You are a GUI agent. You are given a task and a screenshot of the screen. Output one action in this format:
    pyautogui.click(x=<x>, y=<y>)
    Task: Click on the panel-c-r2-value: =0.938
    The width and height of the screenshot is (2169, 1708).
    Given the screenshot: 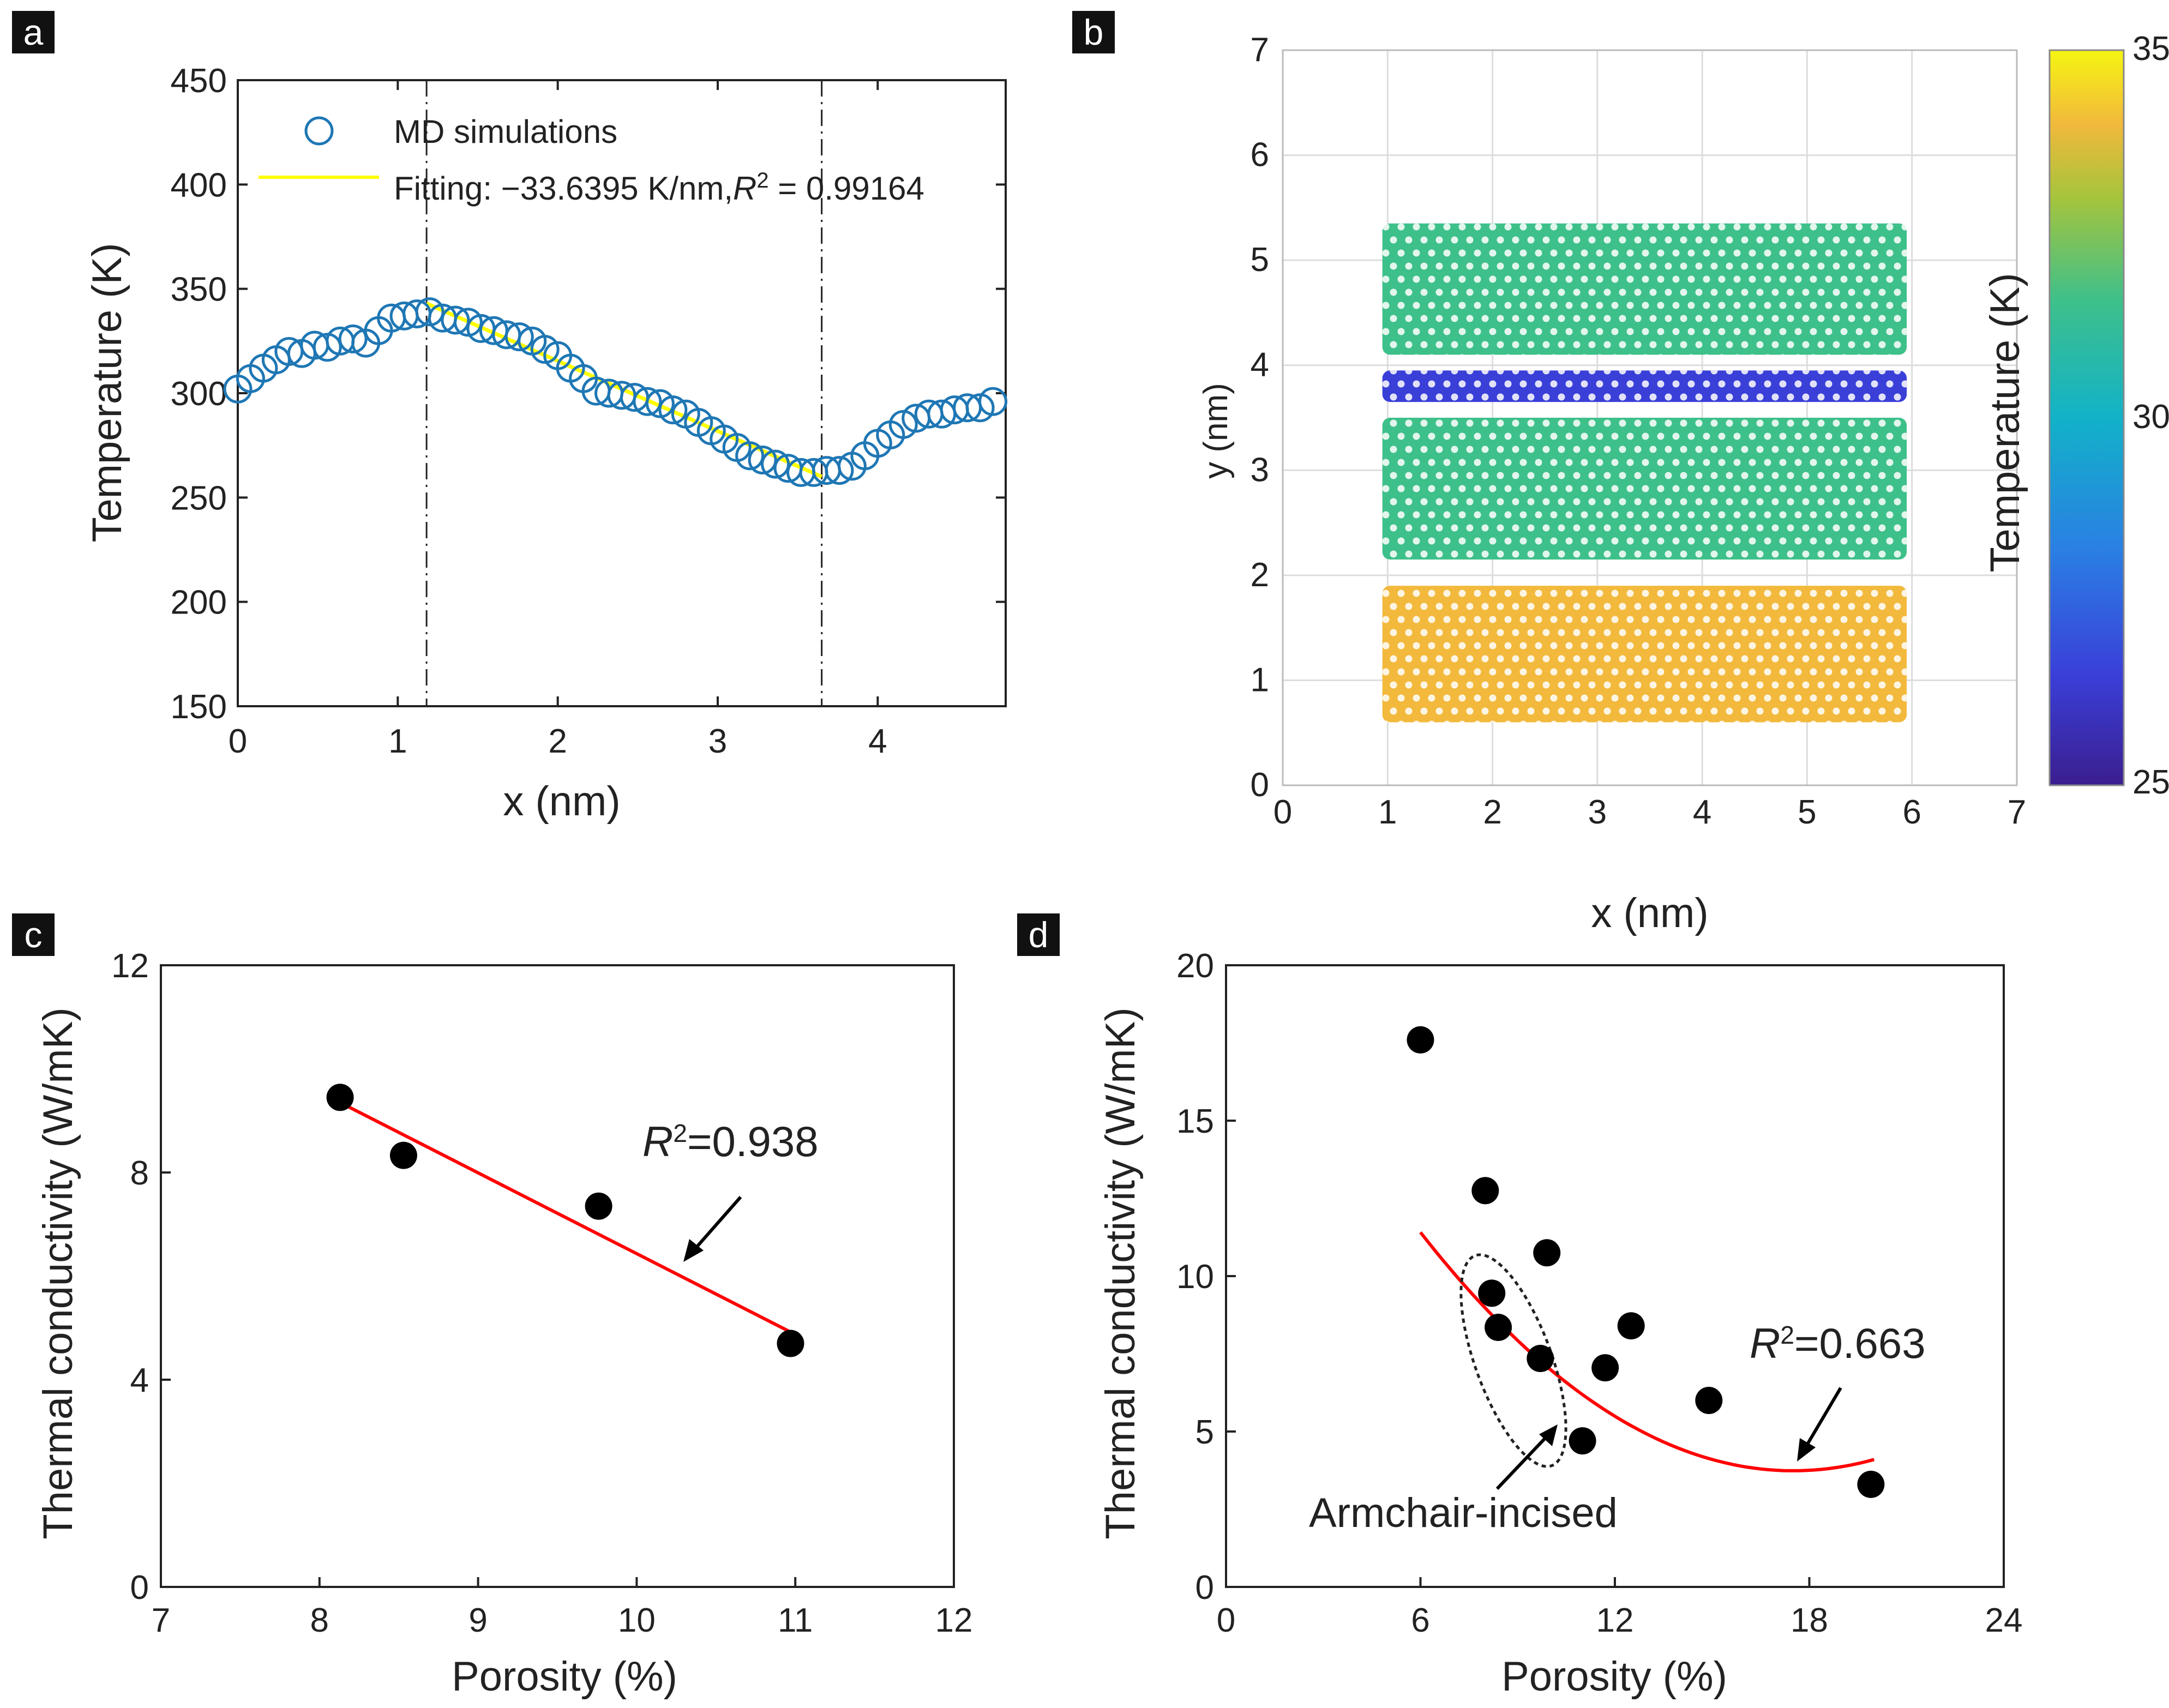 What is the action you would take?
    pyautogui.click(x=753, y=1141)
    